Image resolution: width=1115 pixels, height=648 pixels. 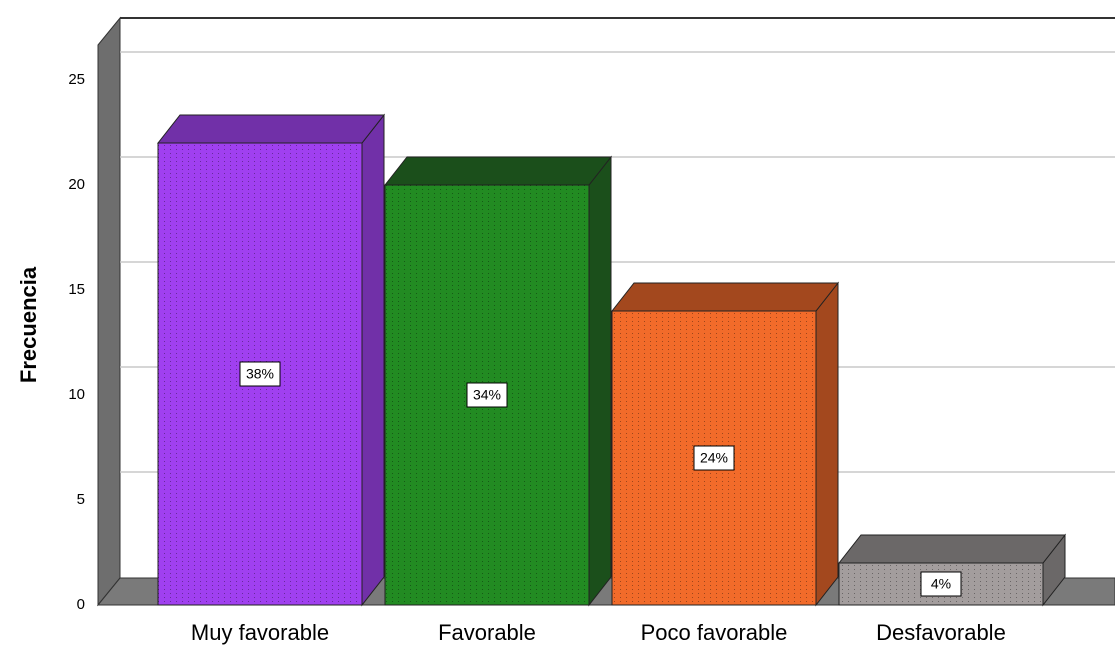 What do you see at coordinates (76, 79) in the screenshot?
I see `y-tick-label: 25` at bounding box center [76, 79].